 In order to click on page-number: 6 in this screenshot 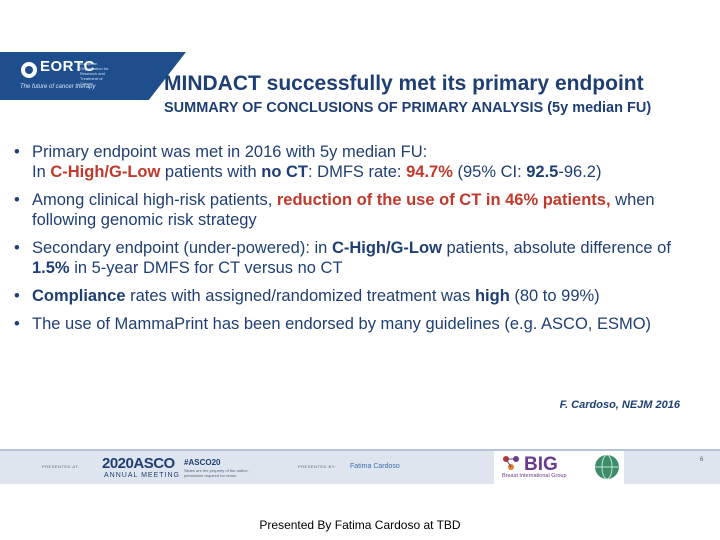, I will do `click(702, 460)`.